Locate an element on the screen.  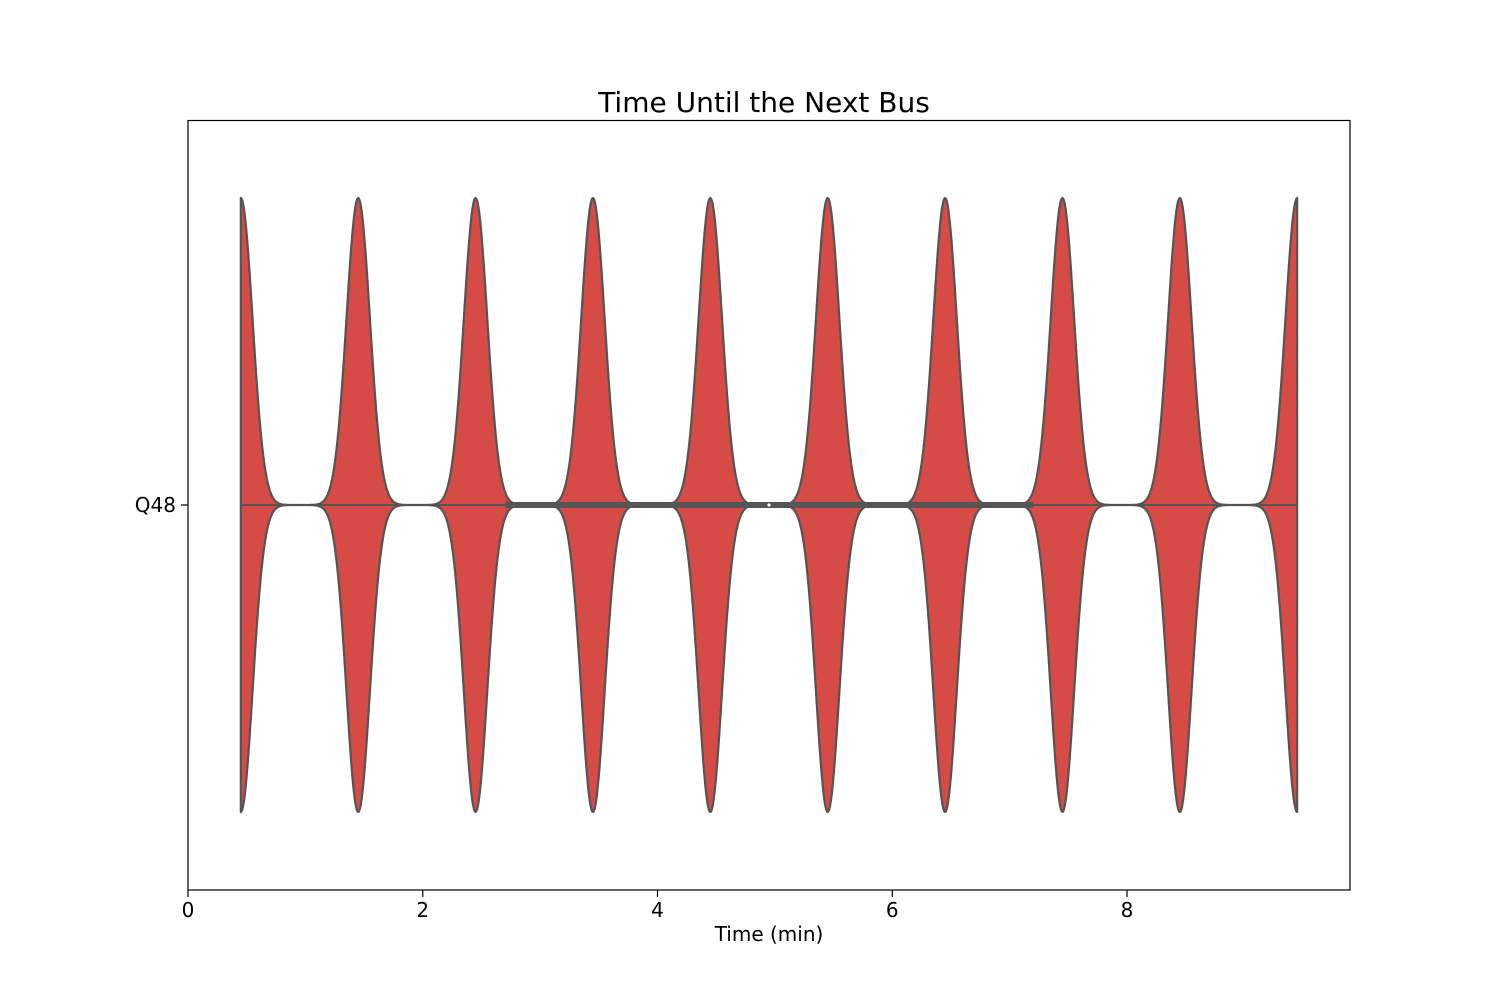
x-tick-label: 6 is located at coordinates (892, 910).